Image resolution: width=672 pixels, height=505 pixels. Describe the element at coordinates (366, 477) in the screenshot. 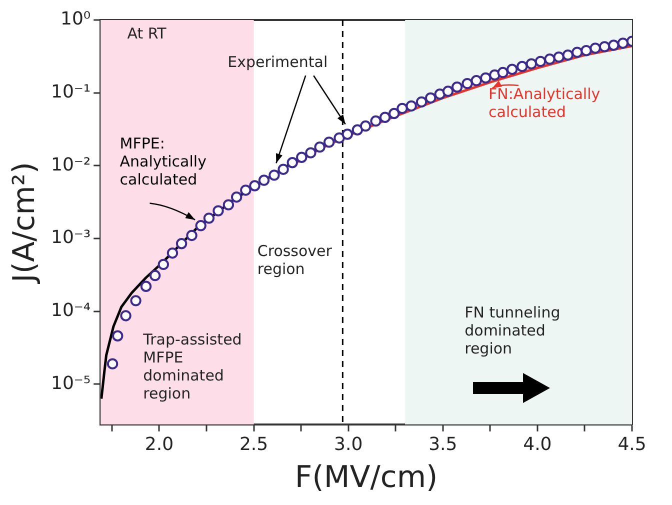

I see `x-axis-title: F(MV/cm)` at that location.